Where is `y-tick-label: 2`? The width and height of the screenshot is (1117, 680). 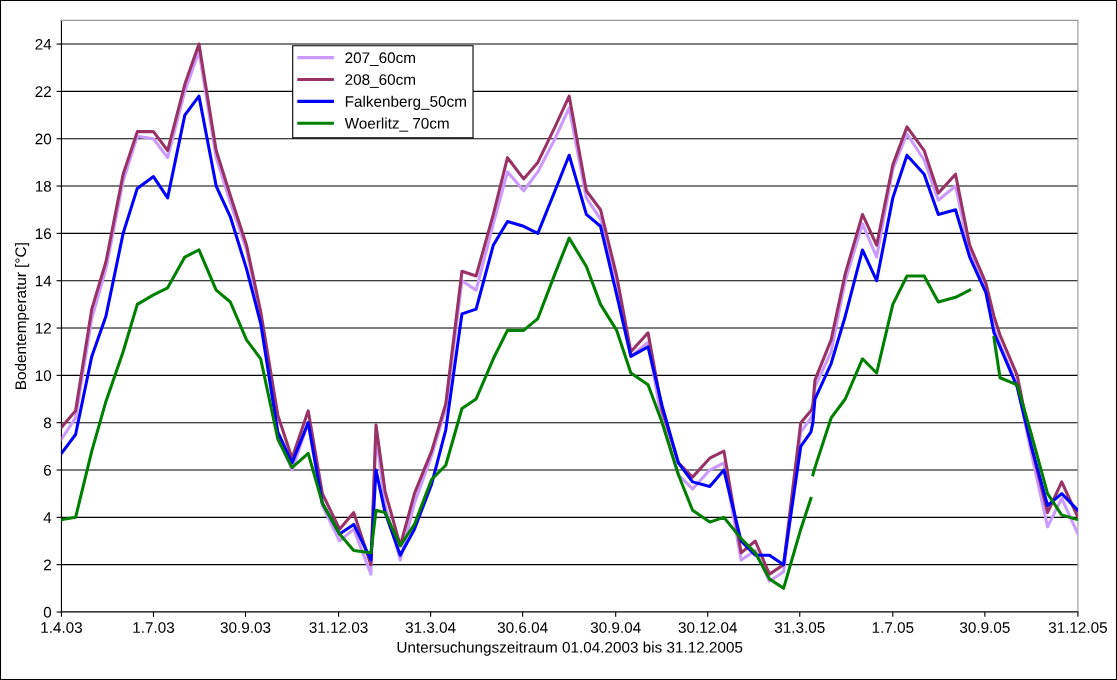 y-tick-label: 2 is located at coordinates (47, 565).